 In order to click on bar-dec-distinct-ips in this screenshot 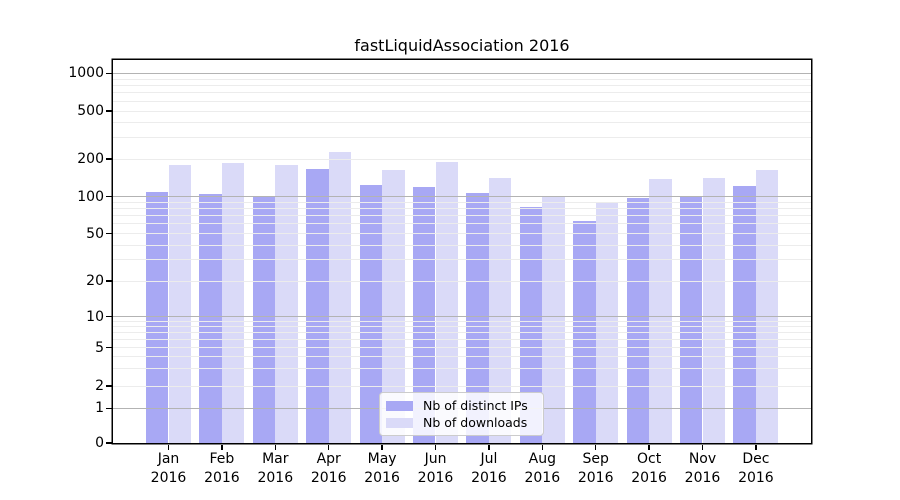, I will do `click(744, 314)`.